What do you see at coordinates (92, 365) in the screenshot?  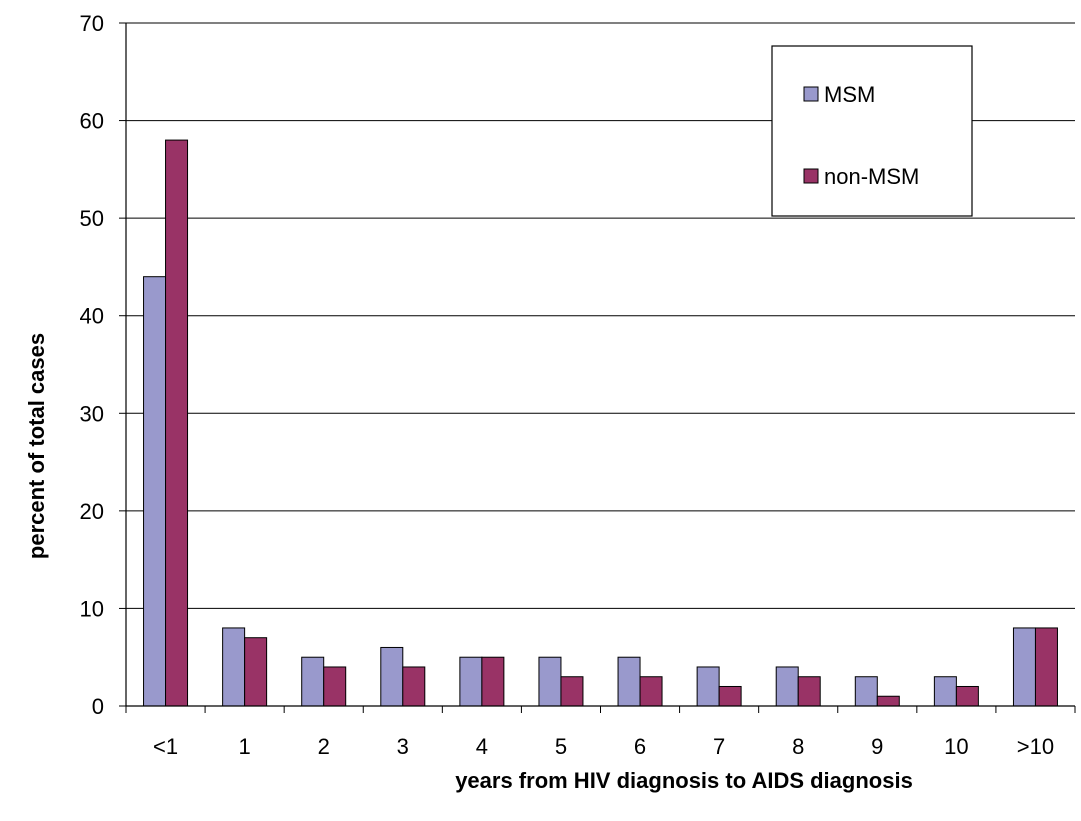 I see `y-tick-labels: 0 10 20 30 40 50 60 70` at bounding box center [92, 365].